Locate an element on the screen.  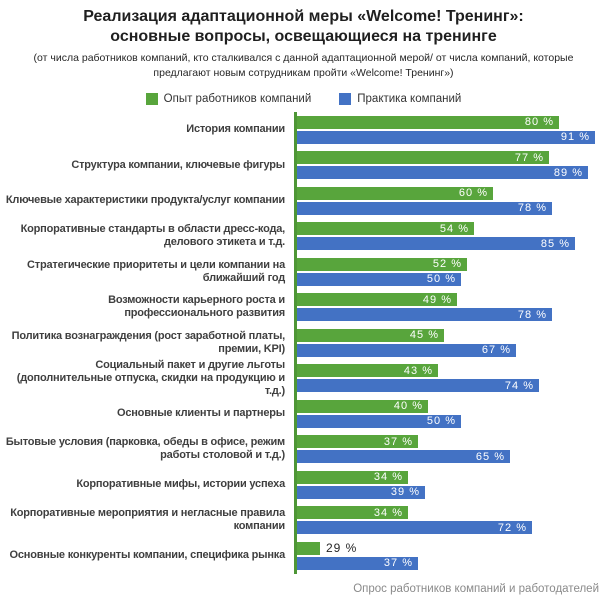
bar-practice: 37 % is located at coordinates (357, 563).